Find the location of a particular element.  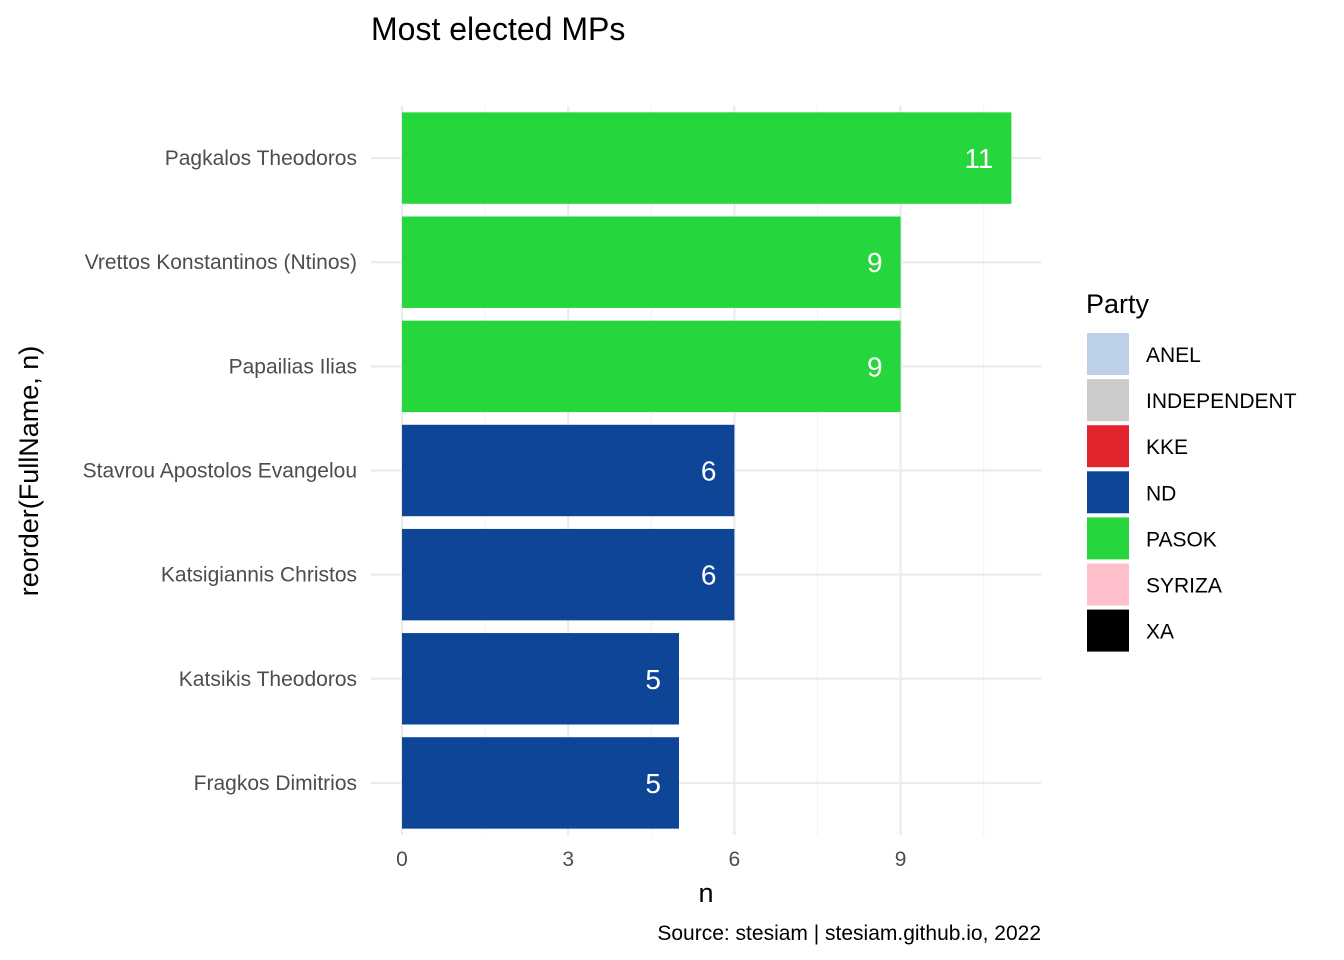

y-axis-title: reorder(FullName, n) is located at coordinates (29, 471).